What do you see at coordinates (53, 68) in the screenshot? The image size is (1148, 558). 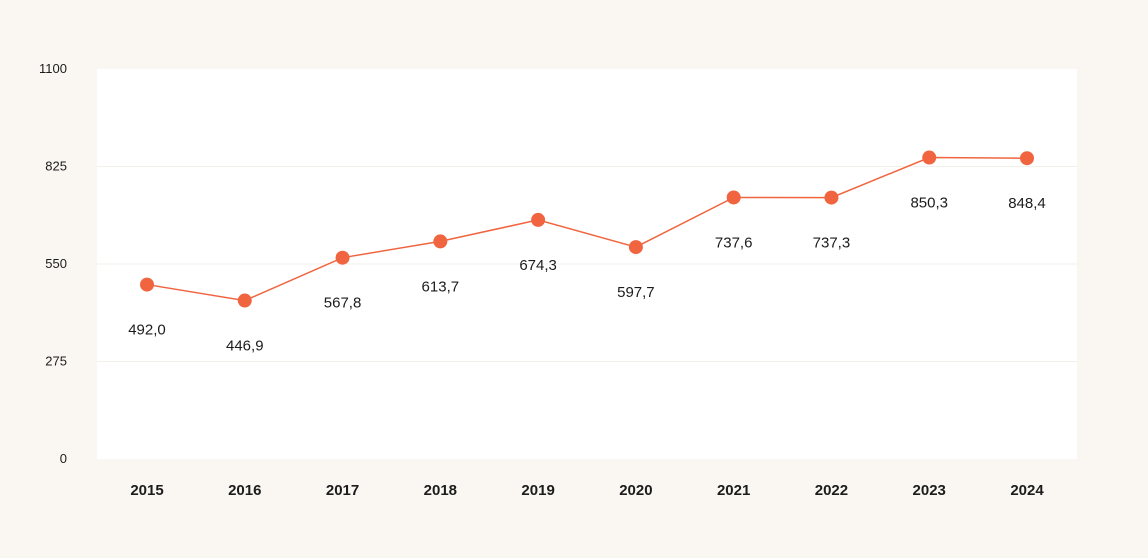 I see `y-tick-label: 1100` at bounding box center [53, 68].